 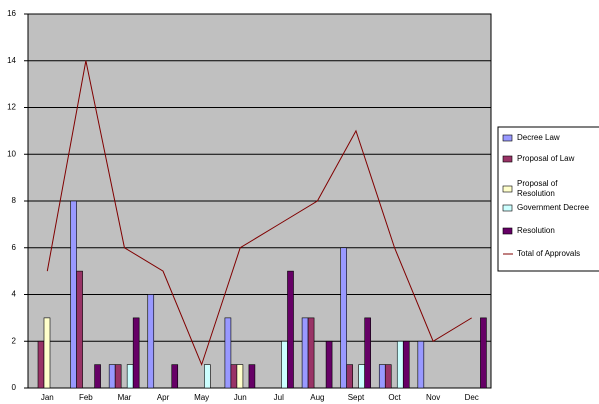 What do you see at coordinates (11, 60) in the screenshot?
I see `y-tick-label: 14` at bounding box center [11, 60].